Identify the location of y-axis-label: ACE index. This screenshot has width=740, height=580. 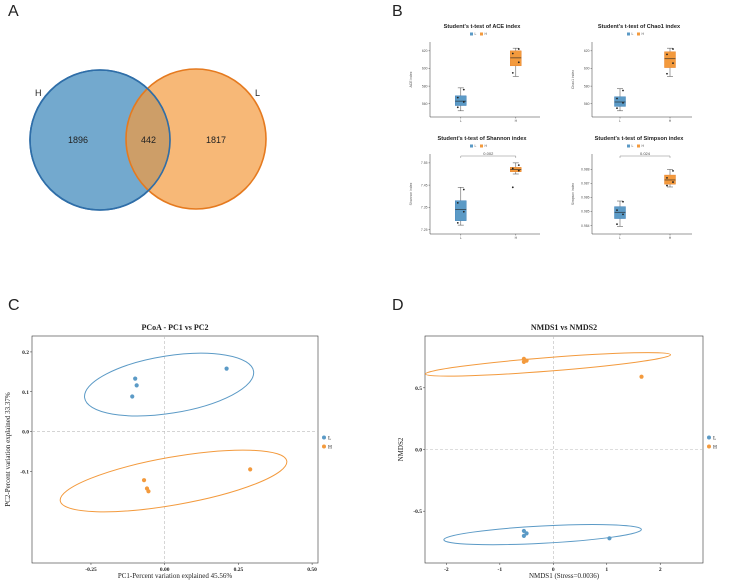
(411, 79).